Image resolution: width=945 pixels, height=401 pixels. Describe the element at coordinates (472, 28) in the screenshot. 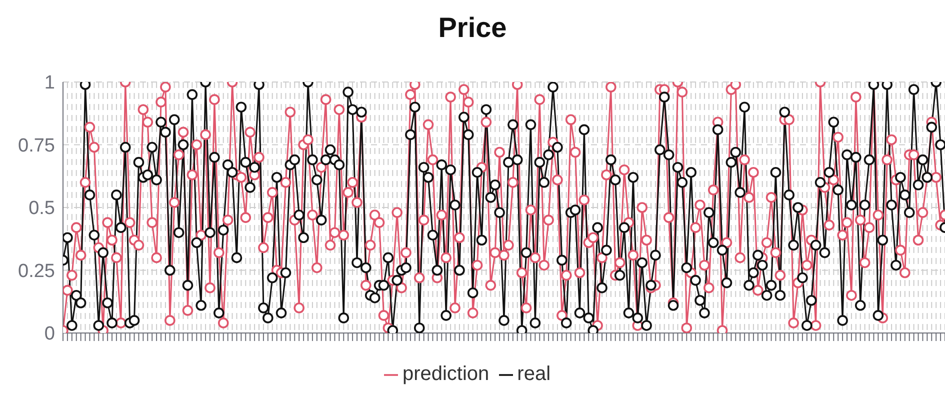

I see `chart-title: Price` at that location.